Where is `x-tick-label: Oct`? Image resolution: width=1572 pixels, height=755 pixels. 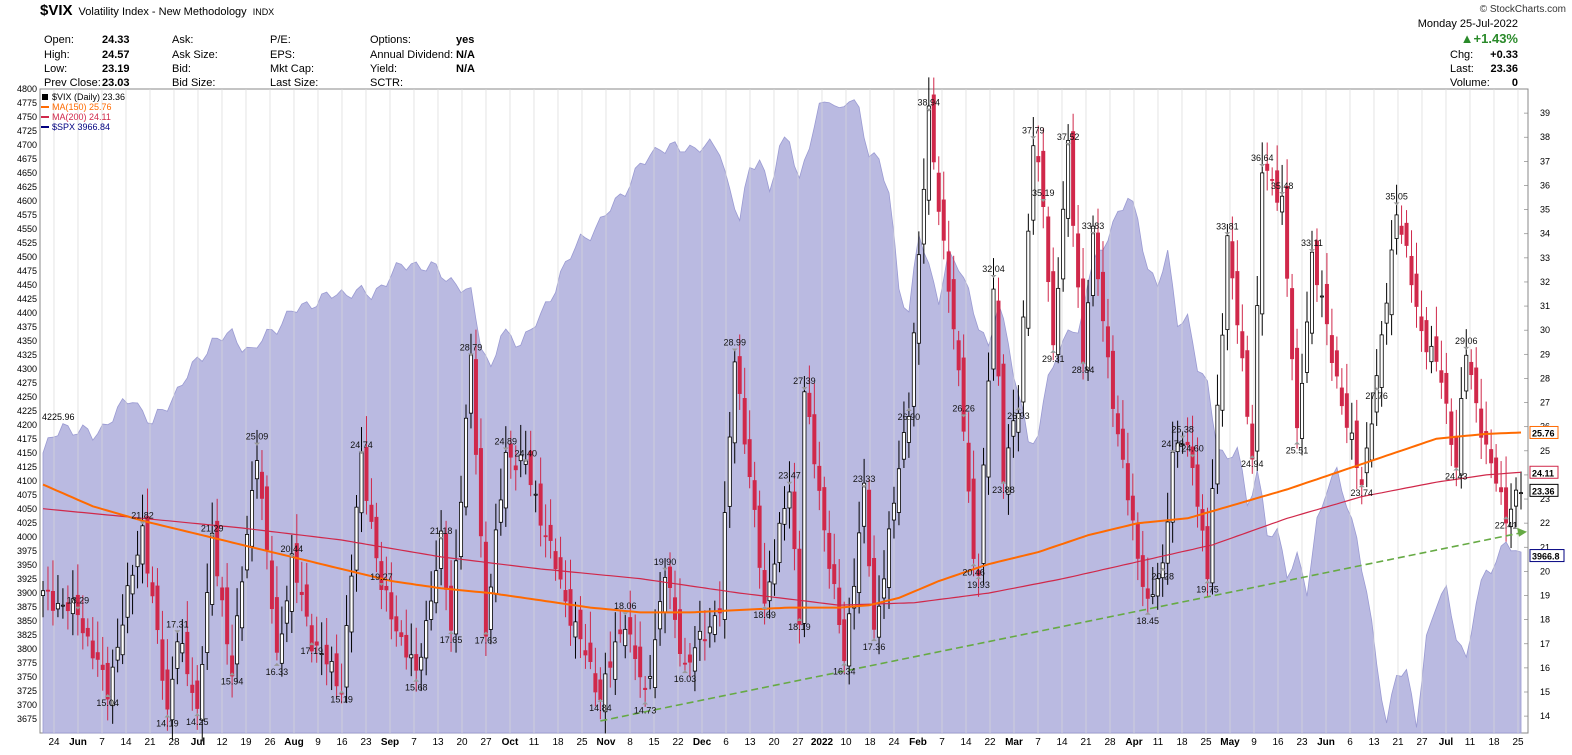
x-tick-label: Oct is located at coordinates (510, 742).